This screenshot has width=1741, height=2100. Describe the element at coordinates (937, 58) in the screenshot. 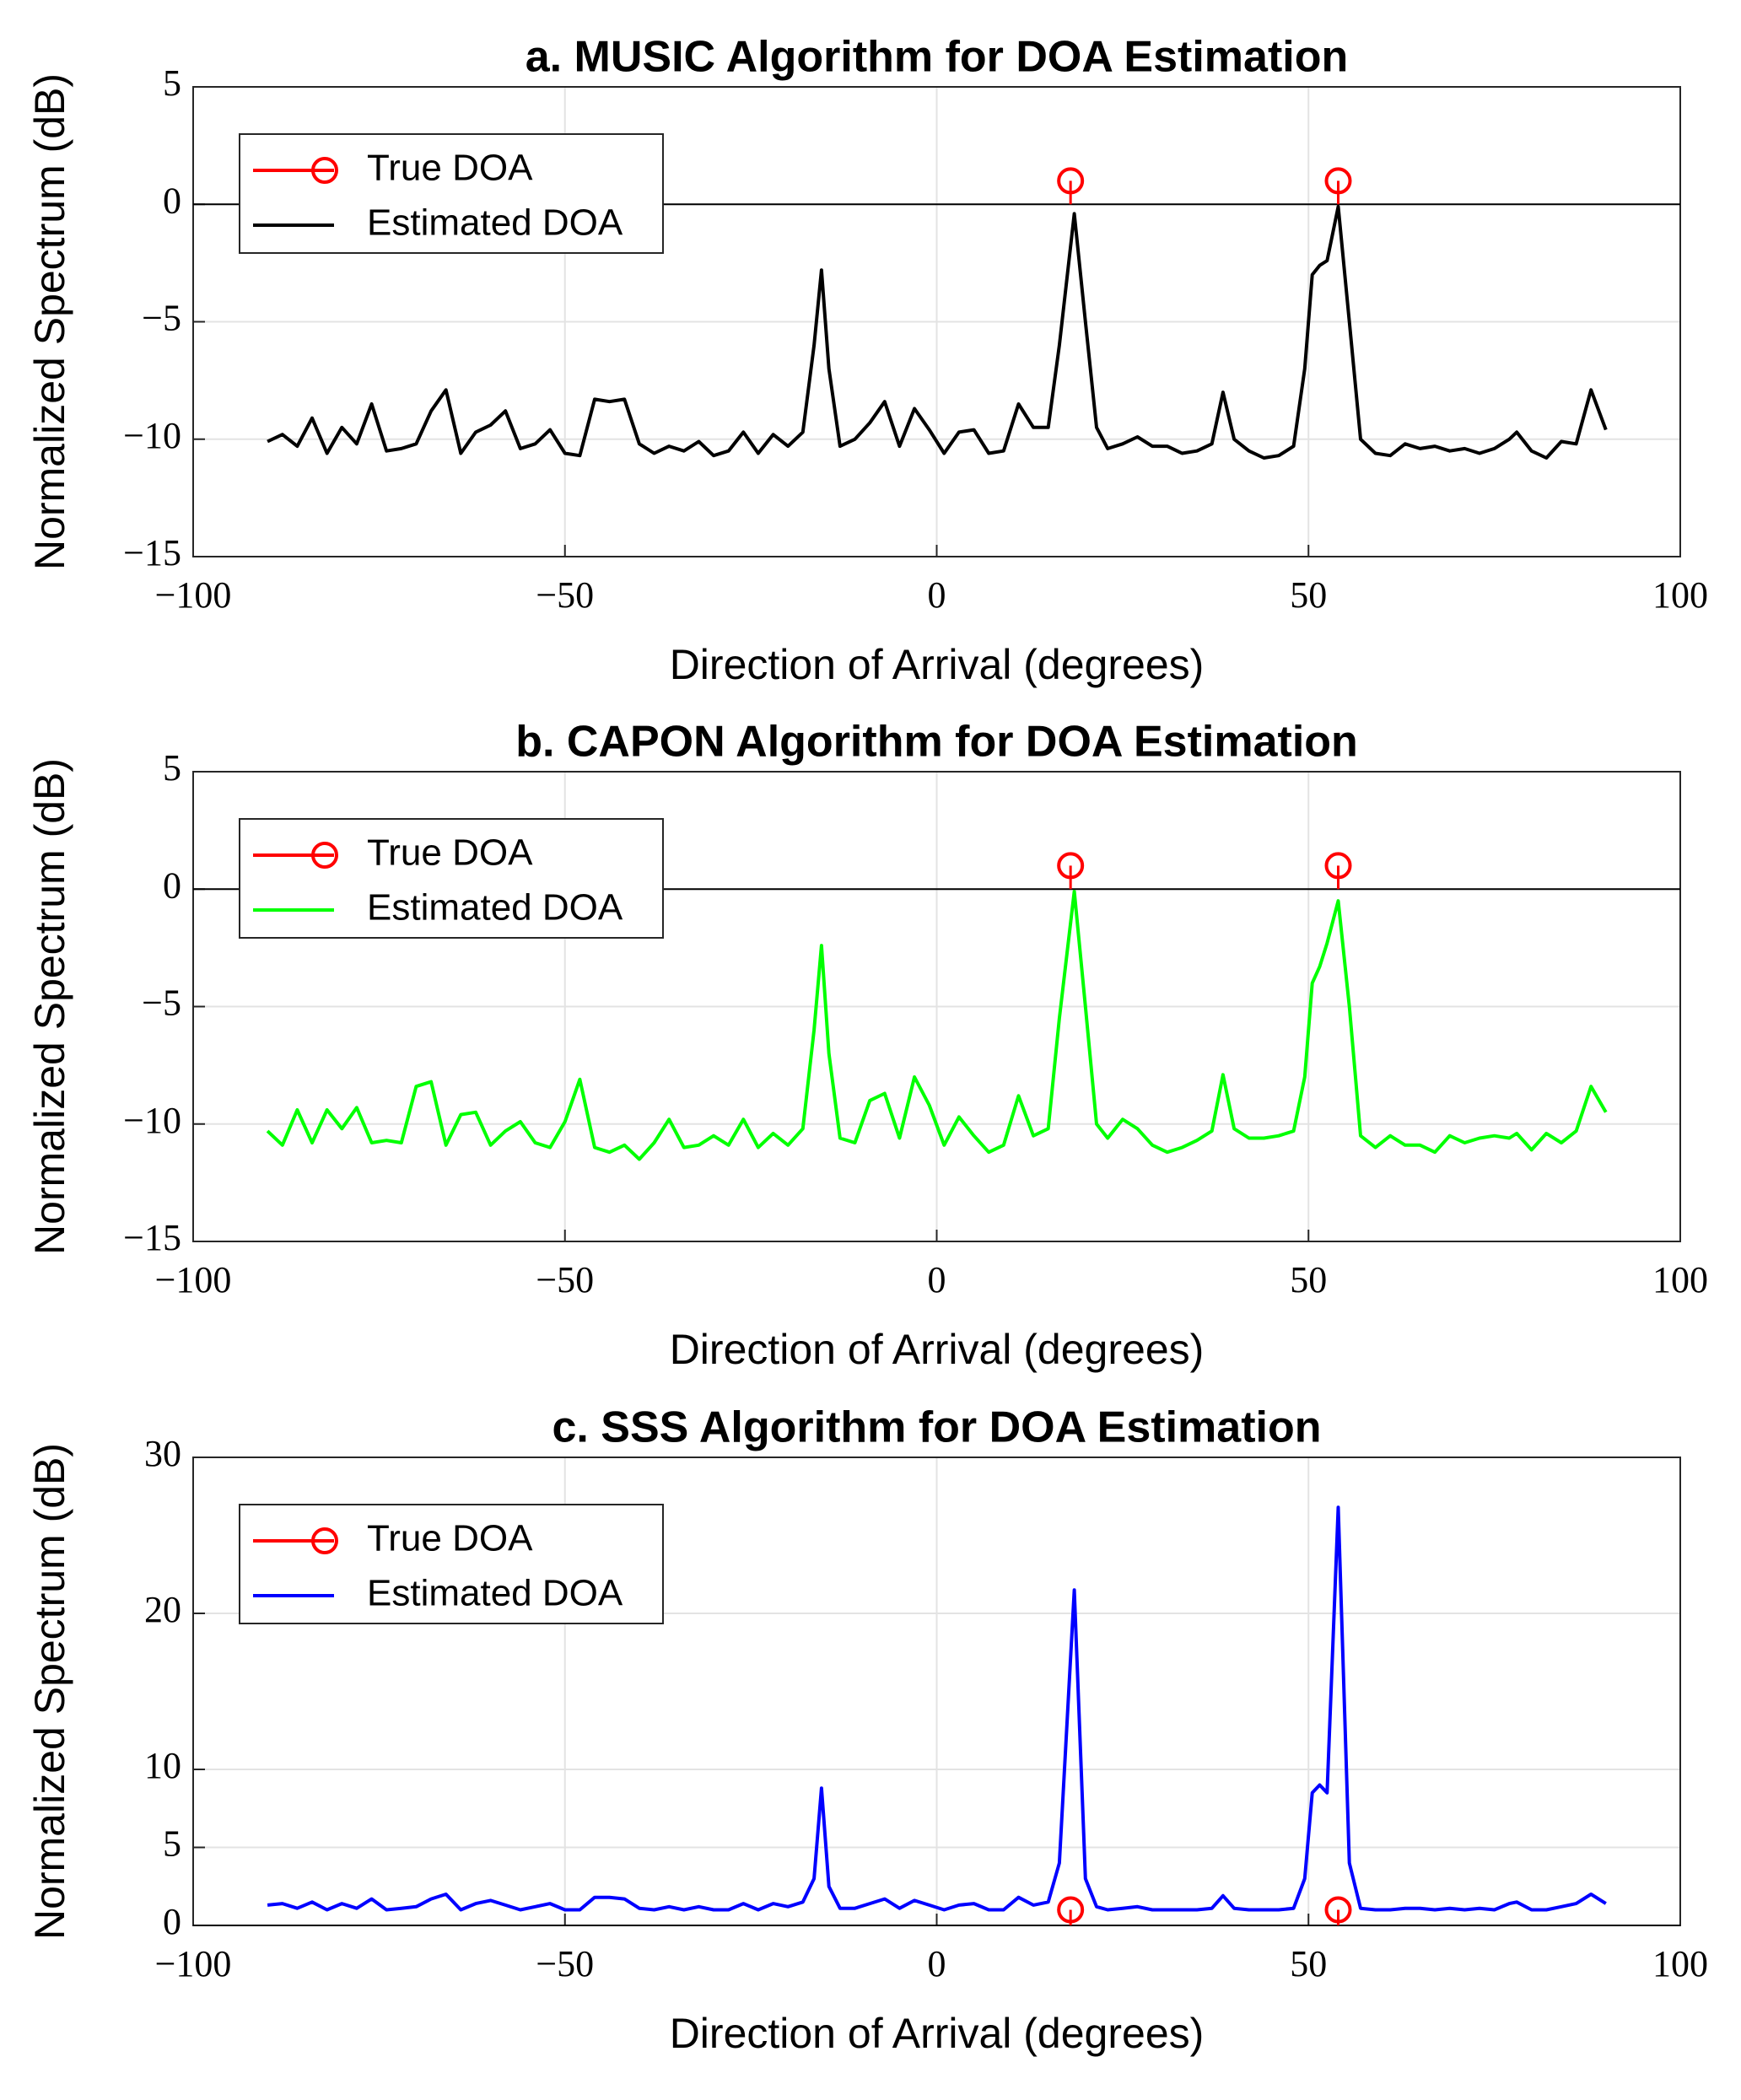

I see `chart-title: a. MUSIC Algorithm for DOA Estimation` at that location.